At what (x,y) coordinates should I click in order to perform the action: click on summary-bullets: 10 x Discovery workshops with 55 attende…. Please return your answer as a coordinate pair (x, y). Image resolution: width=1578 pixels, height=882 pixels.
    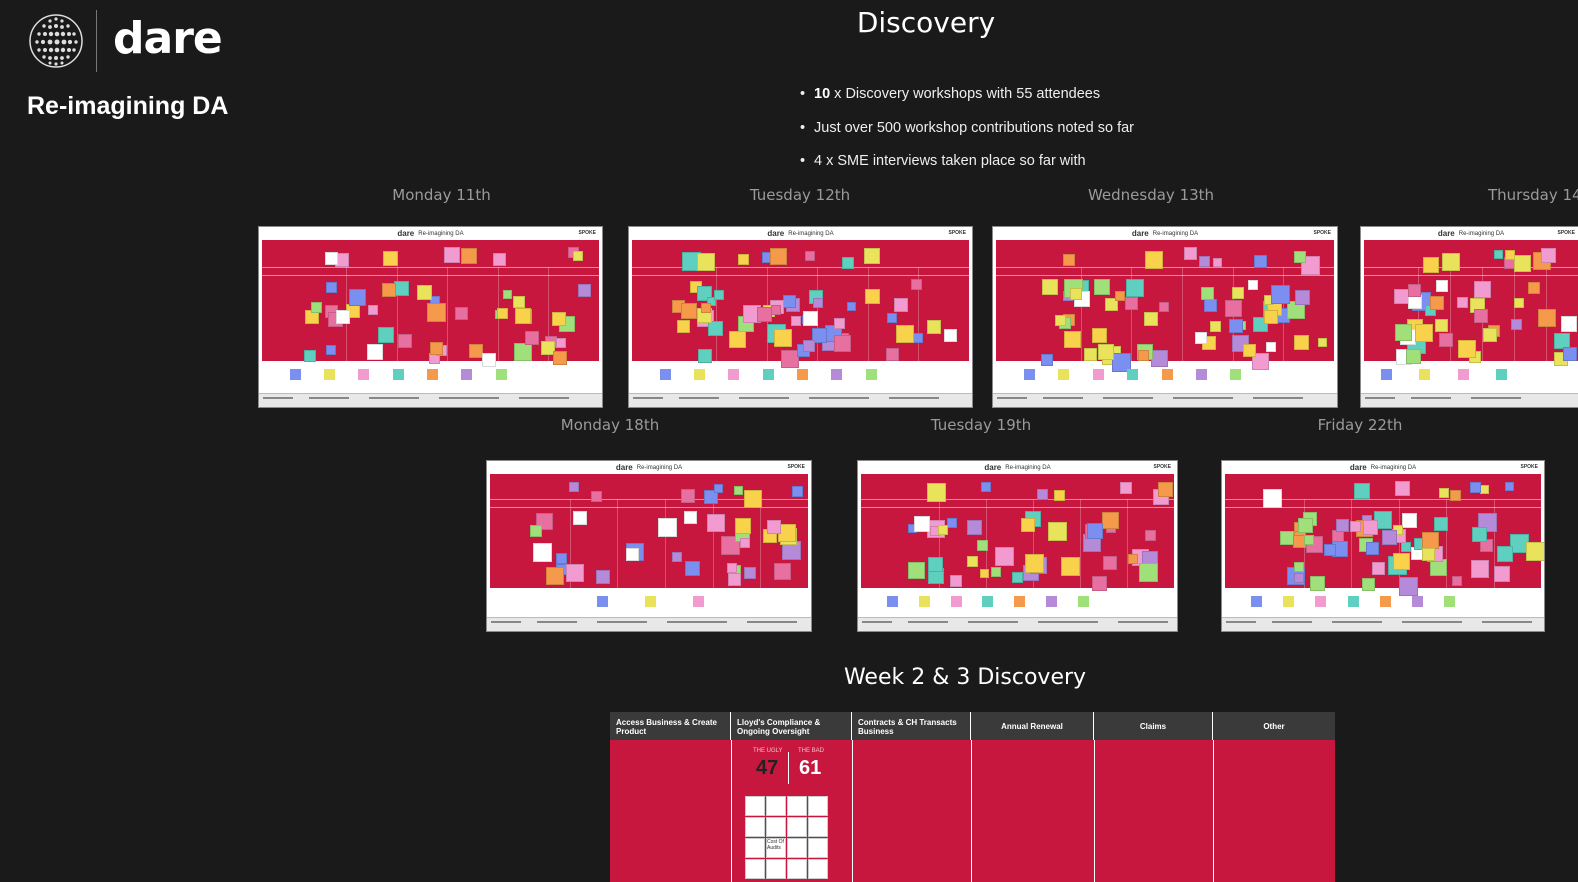
    Looking at the image, I should click on (967, 134).